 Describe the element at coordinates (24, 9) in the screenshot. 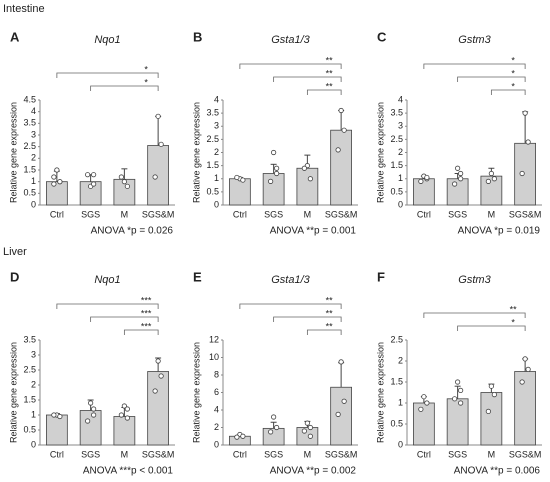

I see `section-label: Intestine` at that location.